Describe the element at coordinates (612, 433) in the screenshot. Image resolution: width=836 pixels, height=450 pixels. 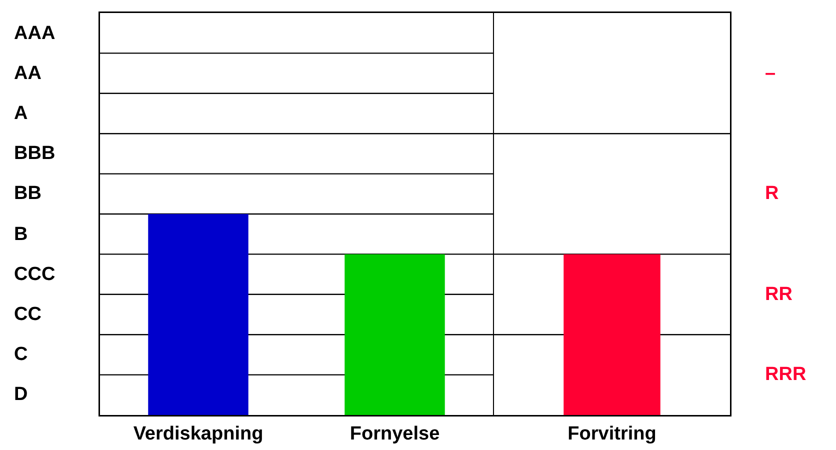
I see `x-tick-label: Forvitring` at that location.